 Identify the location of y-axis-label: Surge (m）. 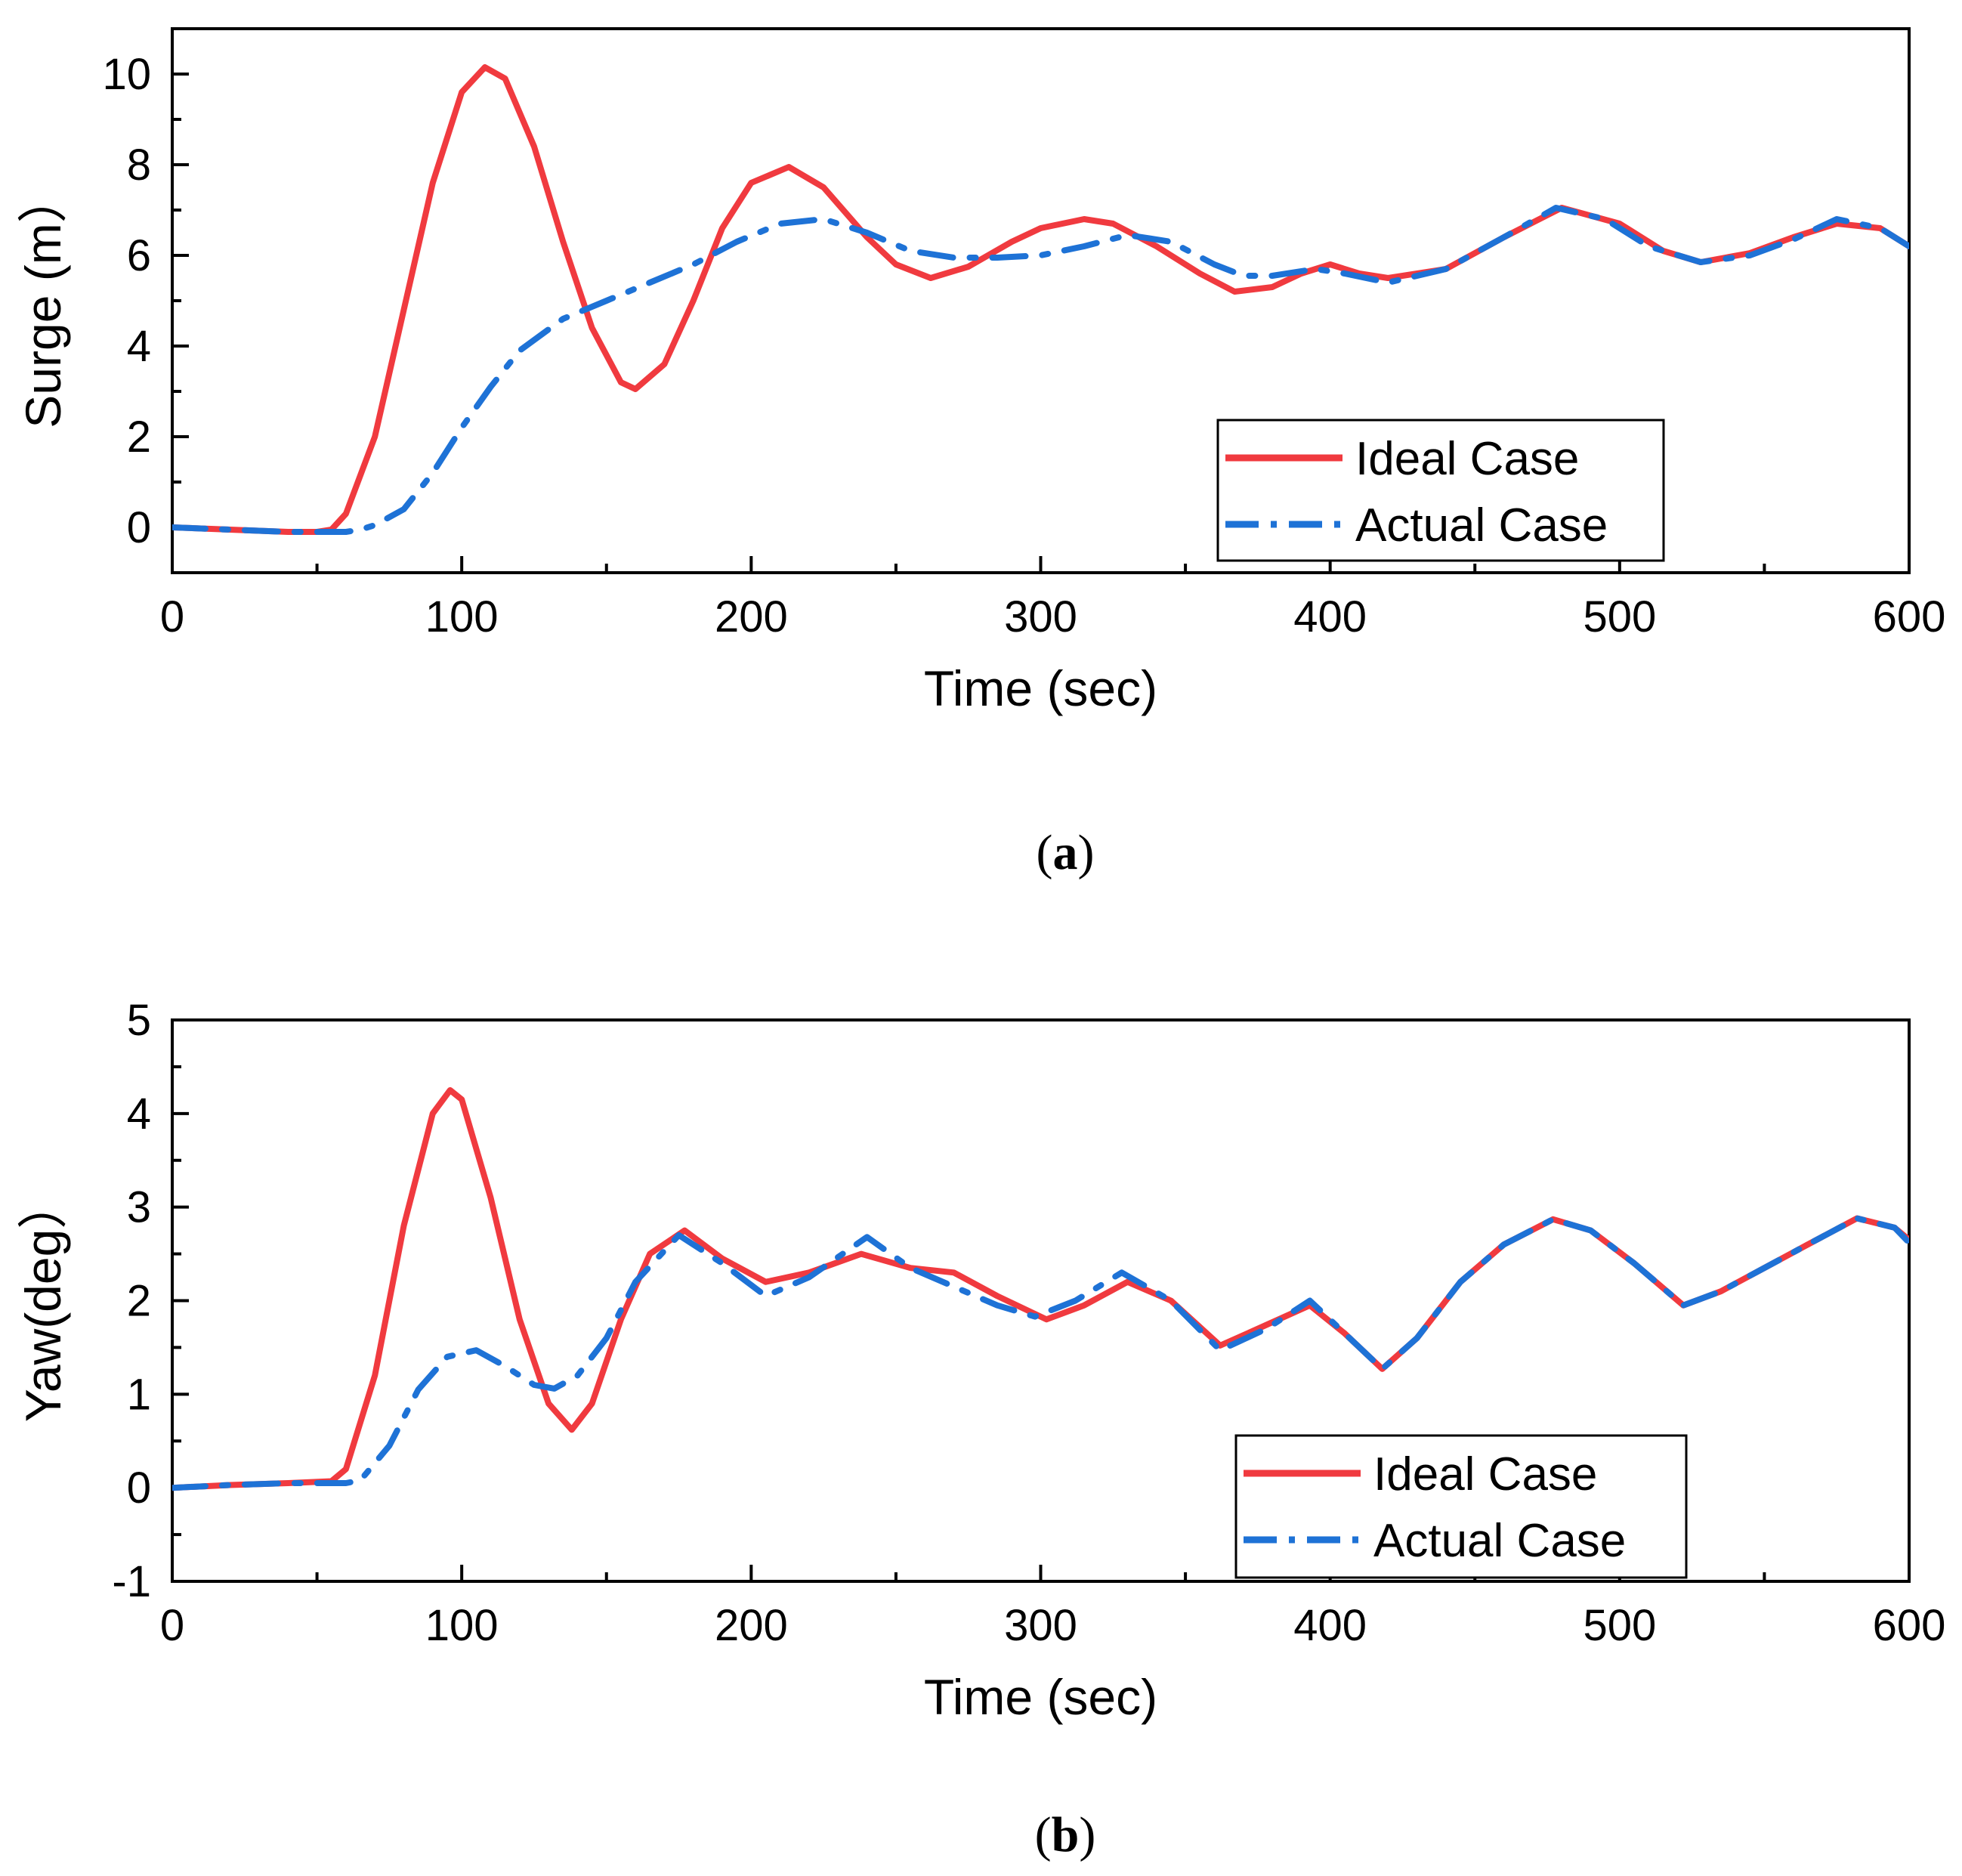
(43, 300).